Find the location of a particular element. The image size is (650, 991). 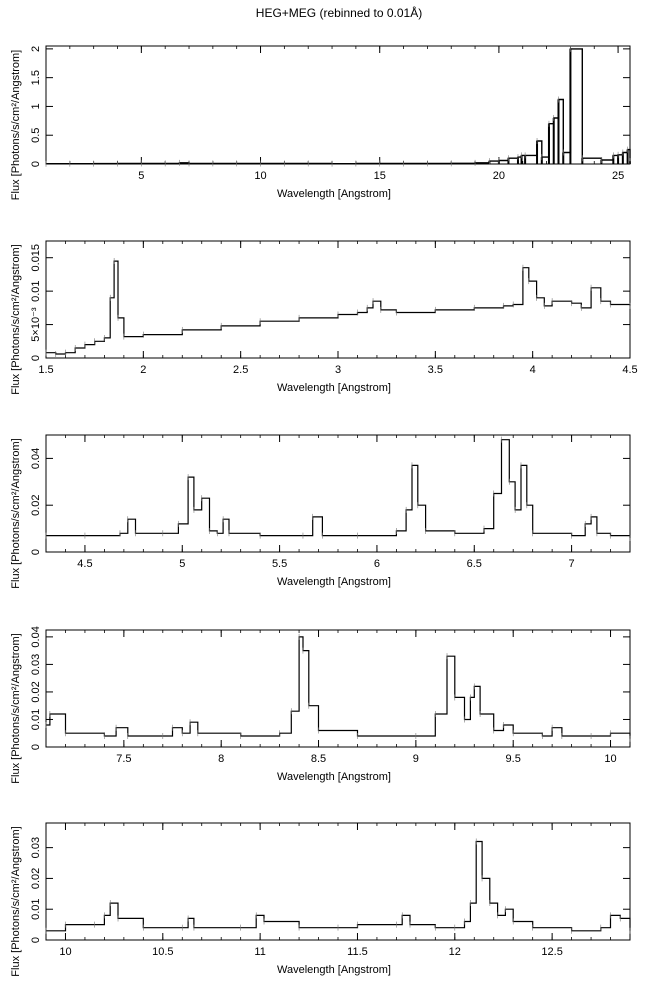

x-tick-label: 15 is located at coordinates (380, 176).